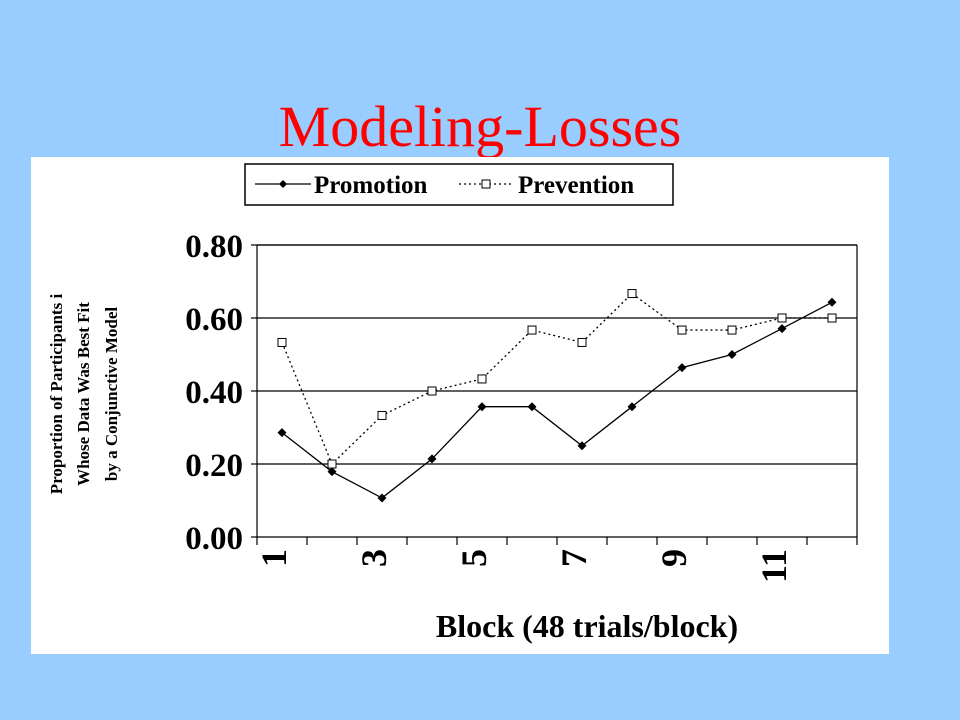  I want to click on x-tick-label-10: 11, so click(774, 566).